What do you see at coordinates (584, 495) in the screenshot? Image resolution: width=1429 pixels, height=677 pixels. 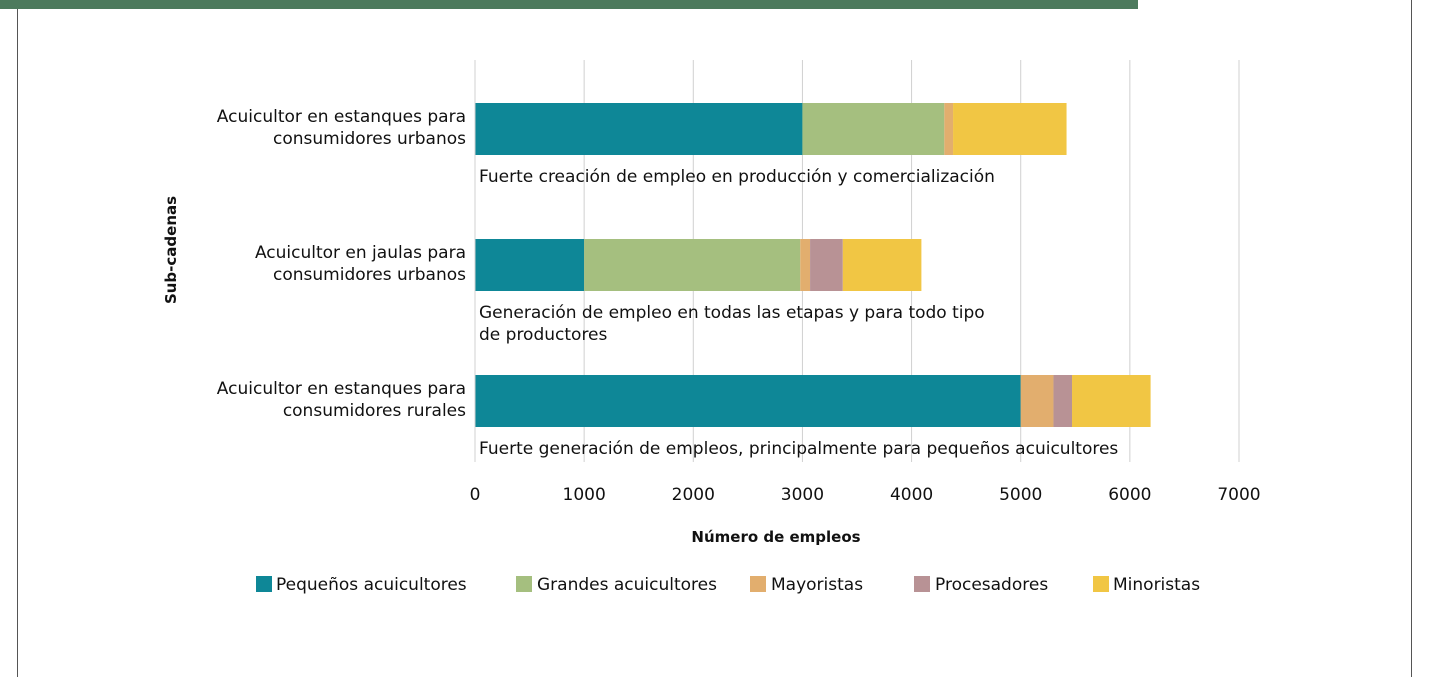 I see `x-tick-label: 1000` at bounding box center [584, 495].